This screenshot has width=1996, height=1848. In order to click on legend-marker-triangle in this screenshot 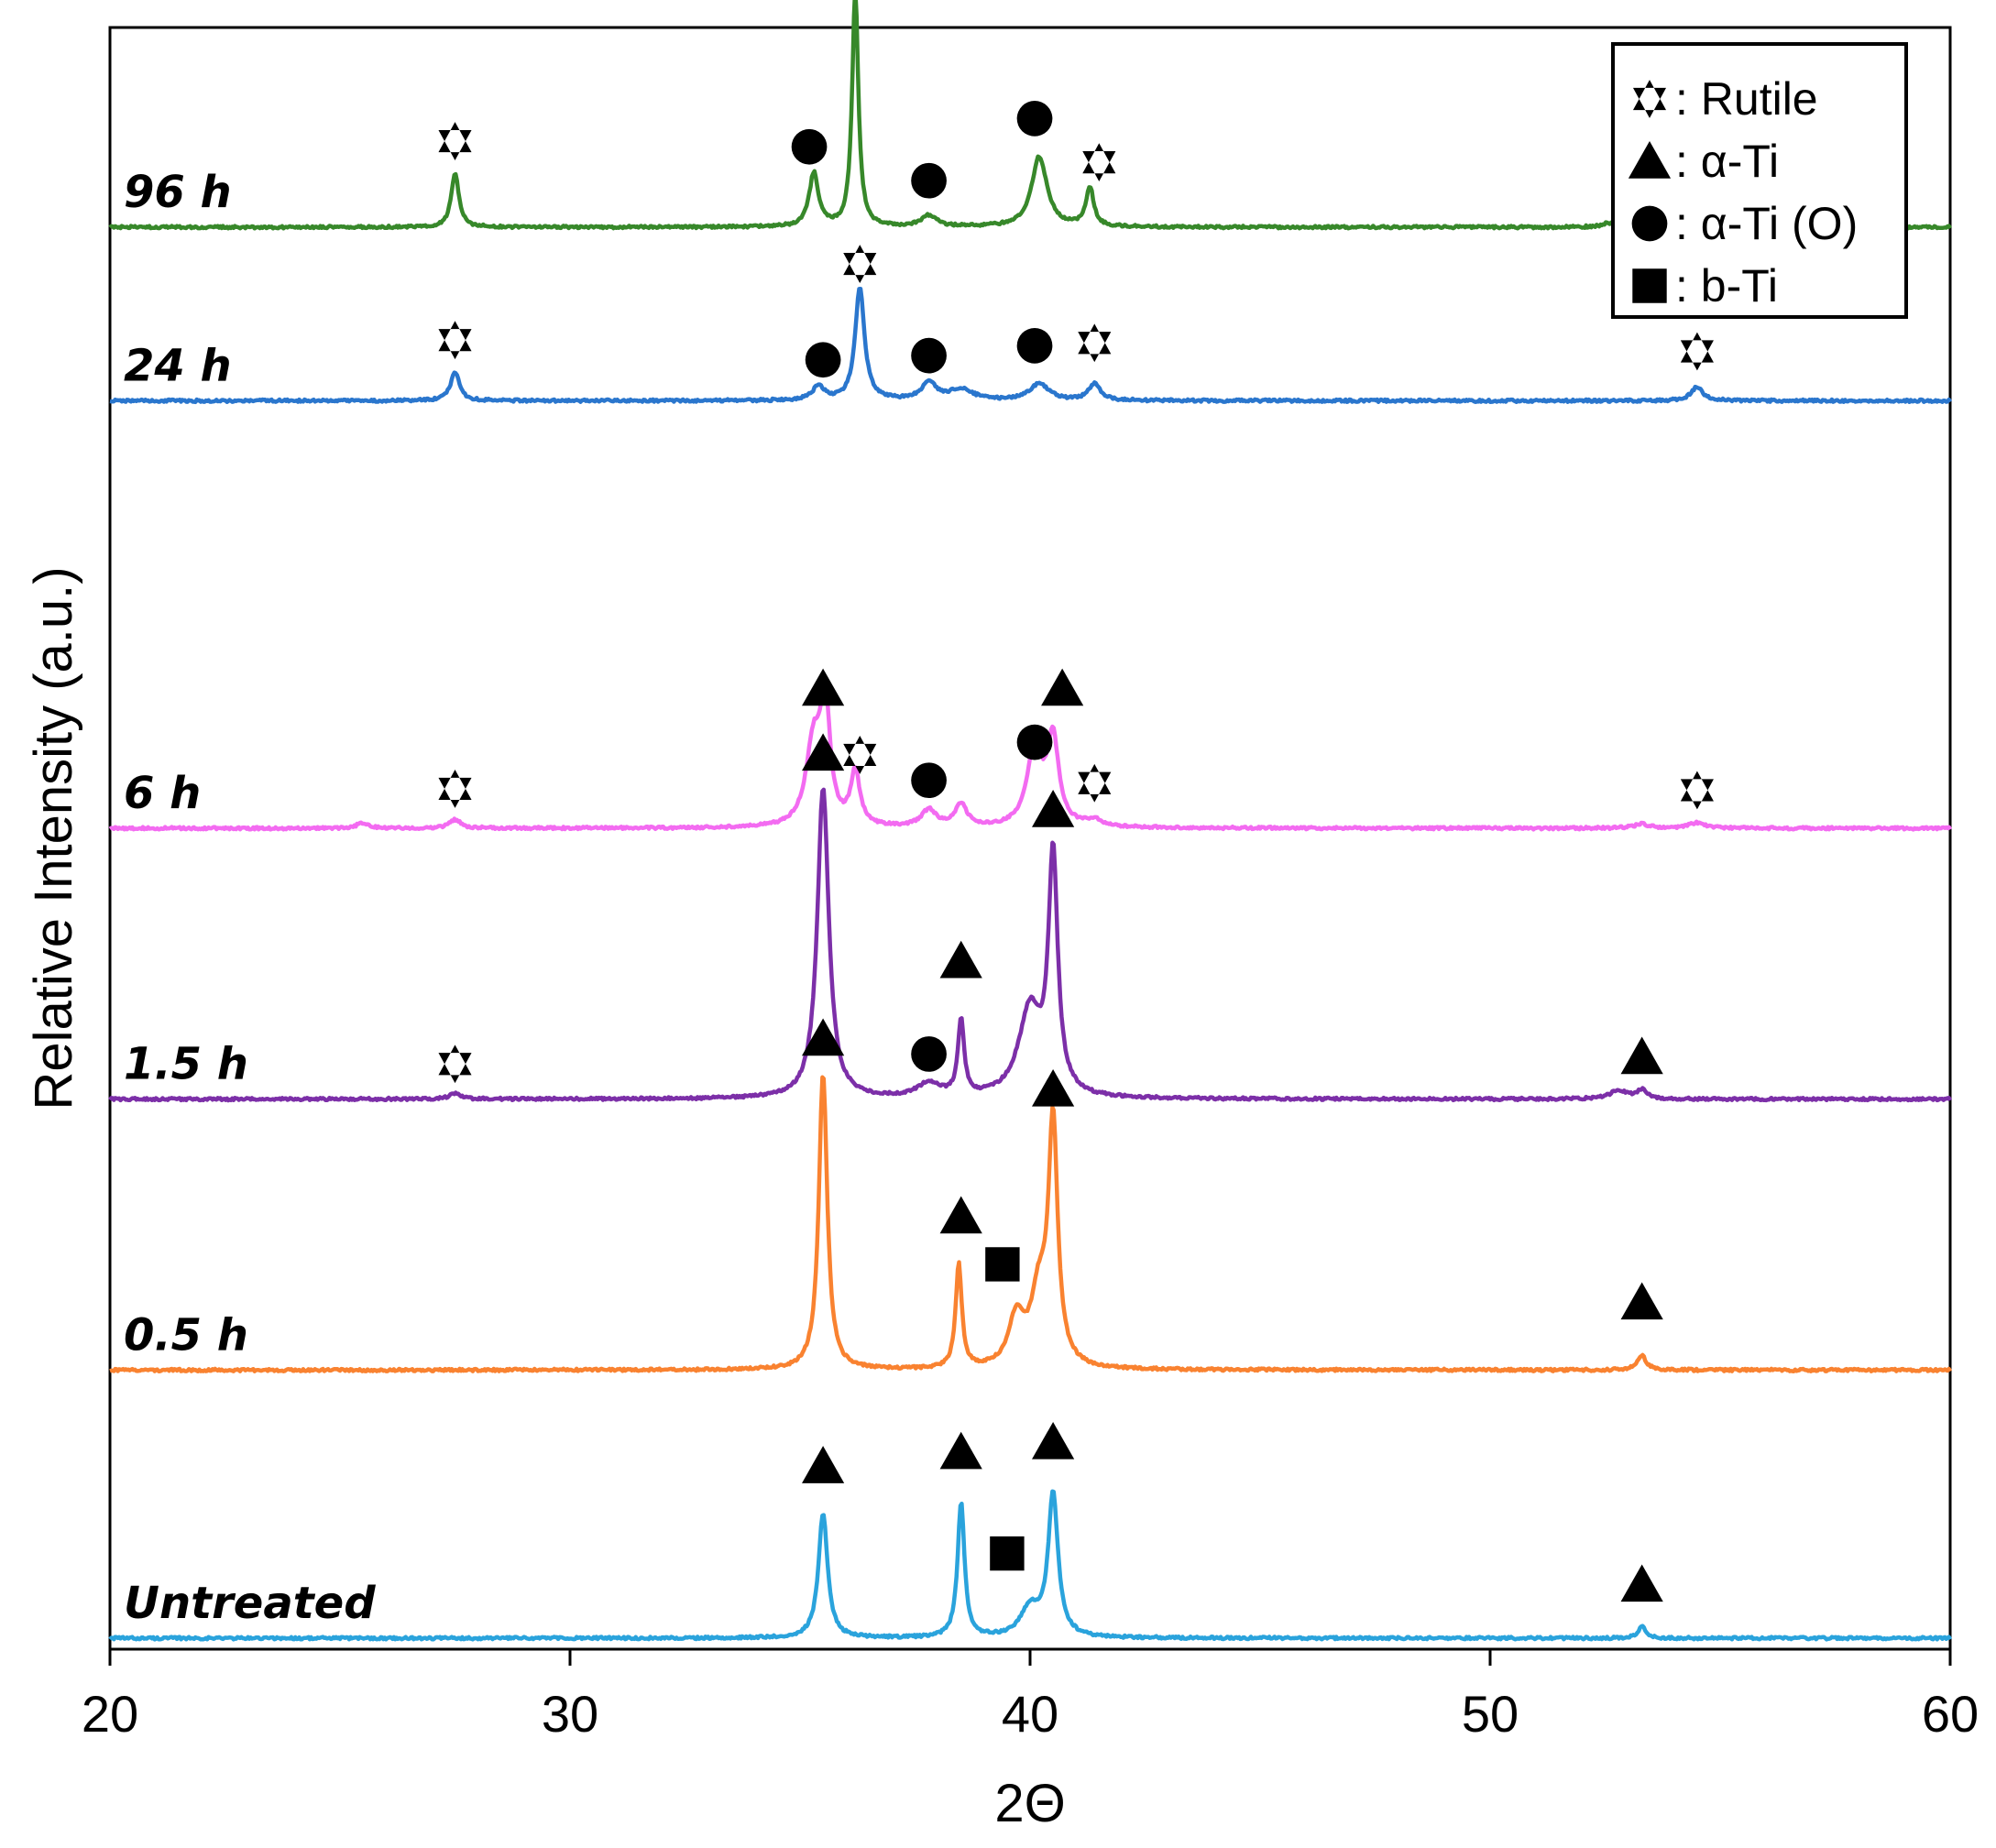, I will do `click(1650, 160)`.